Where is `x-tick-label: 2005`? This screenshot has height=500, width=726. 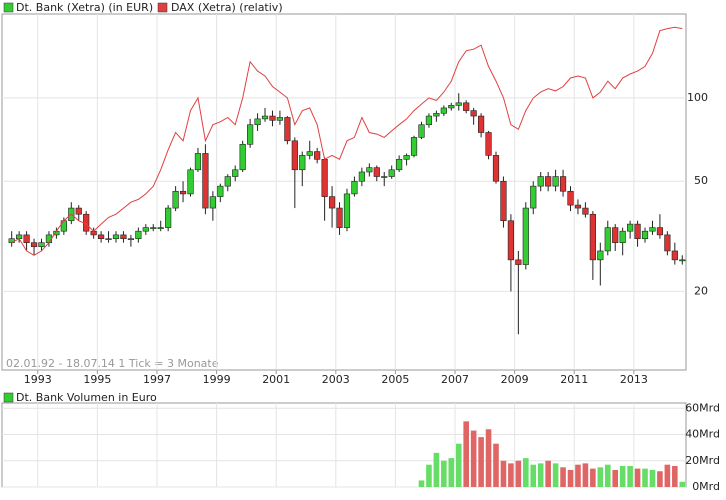
x-tick-label: 2005 is located at coordinates (395, 379).